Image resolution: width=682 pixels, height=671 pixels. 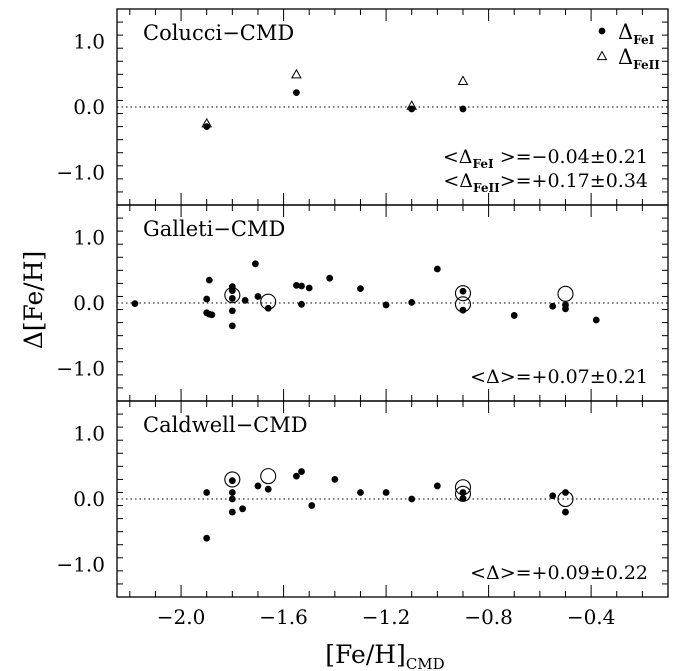 What do you see at coordinates (486, 188) in the screenshot?
I see `stat-annotation-sub: FeII` at bounding box center [486, 188].